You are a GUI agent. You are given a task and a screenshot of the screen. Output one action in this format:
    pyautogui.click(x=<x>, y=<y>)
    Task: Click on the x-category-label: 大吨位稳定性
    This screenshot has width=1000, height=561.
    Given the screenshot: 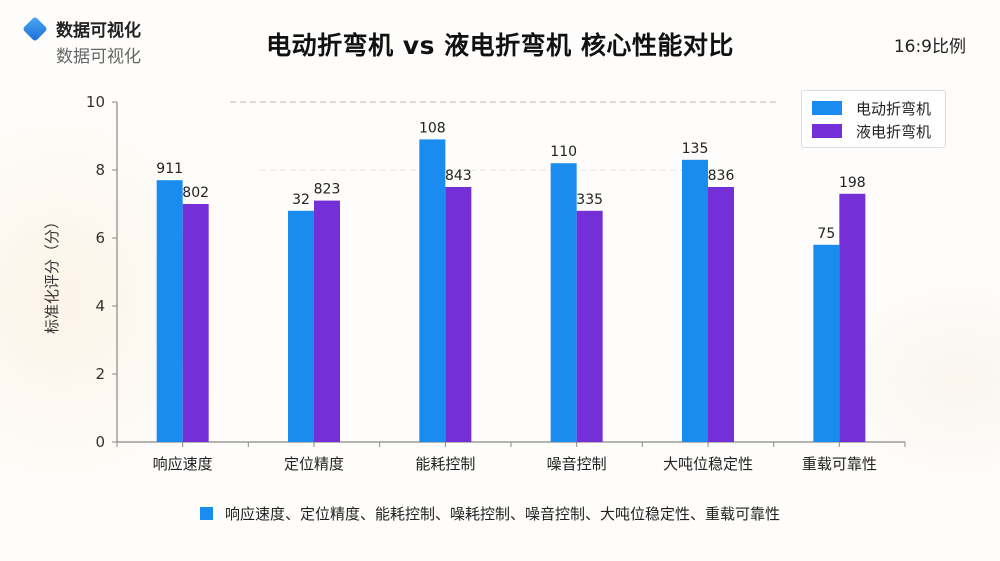 What is the action you would take?
    pyautogui.click(x=708, y=464)
    